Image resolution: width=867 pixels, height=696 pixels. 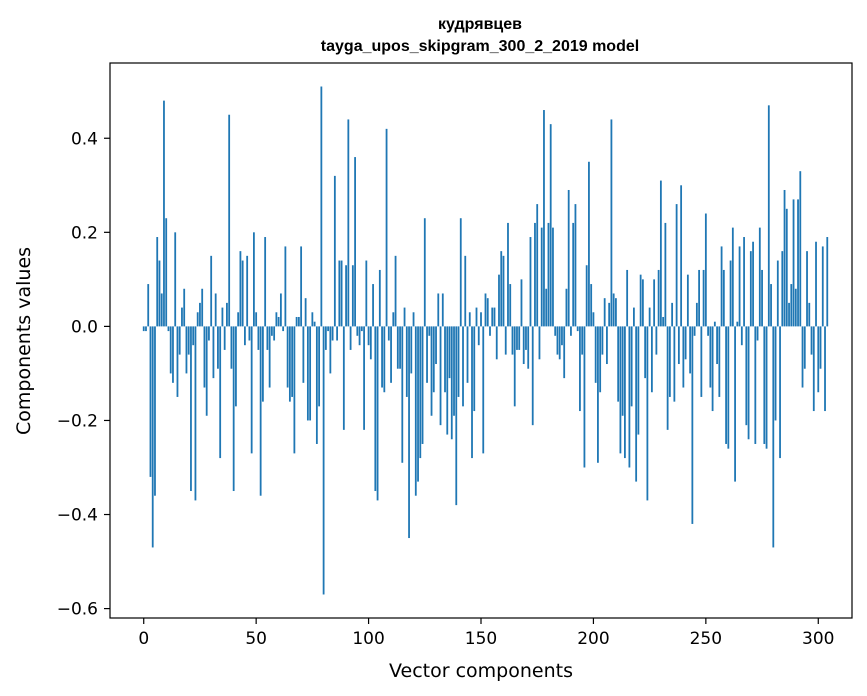 I want to click on x-tick-label: 100, so click(x=368, y=639).